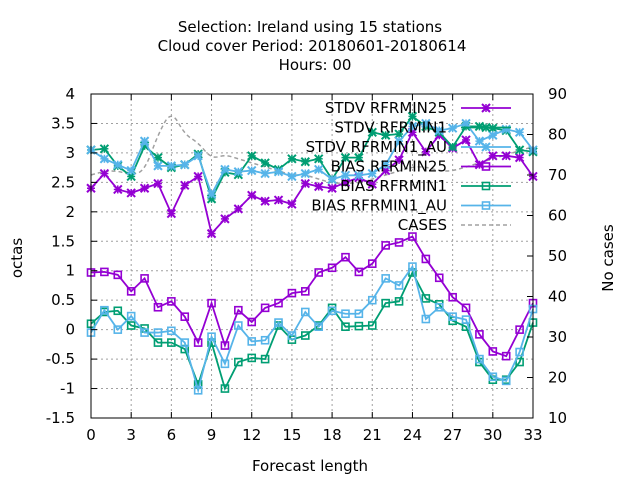  What do you see at coordinates (557, 216) in the screenshot?
I see `y2-tick-label: 60` at bounding box center [557, 216].